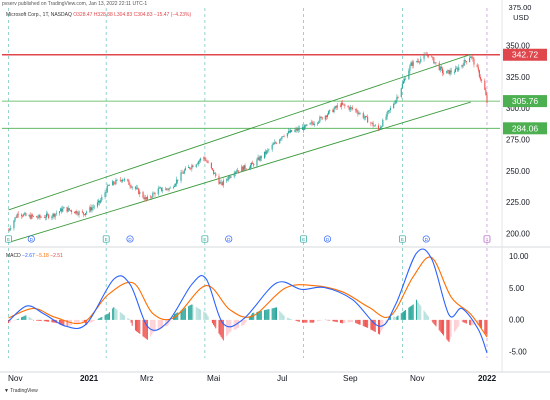  I want to click on time-axis-label: Mai, so click(213, 378).